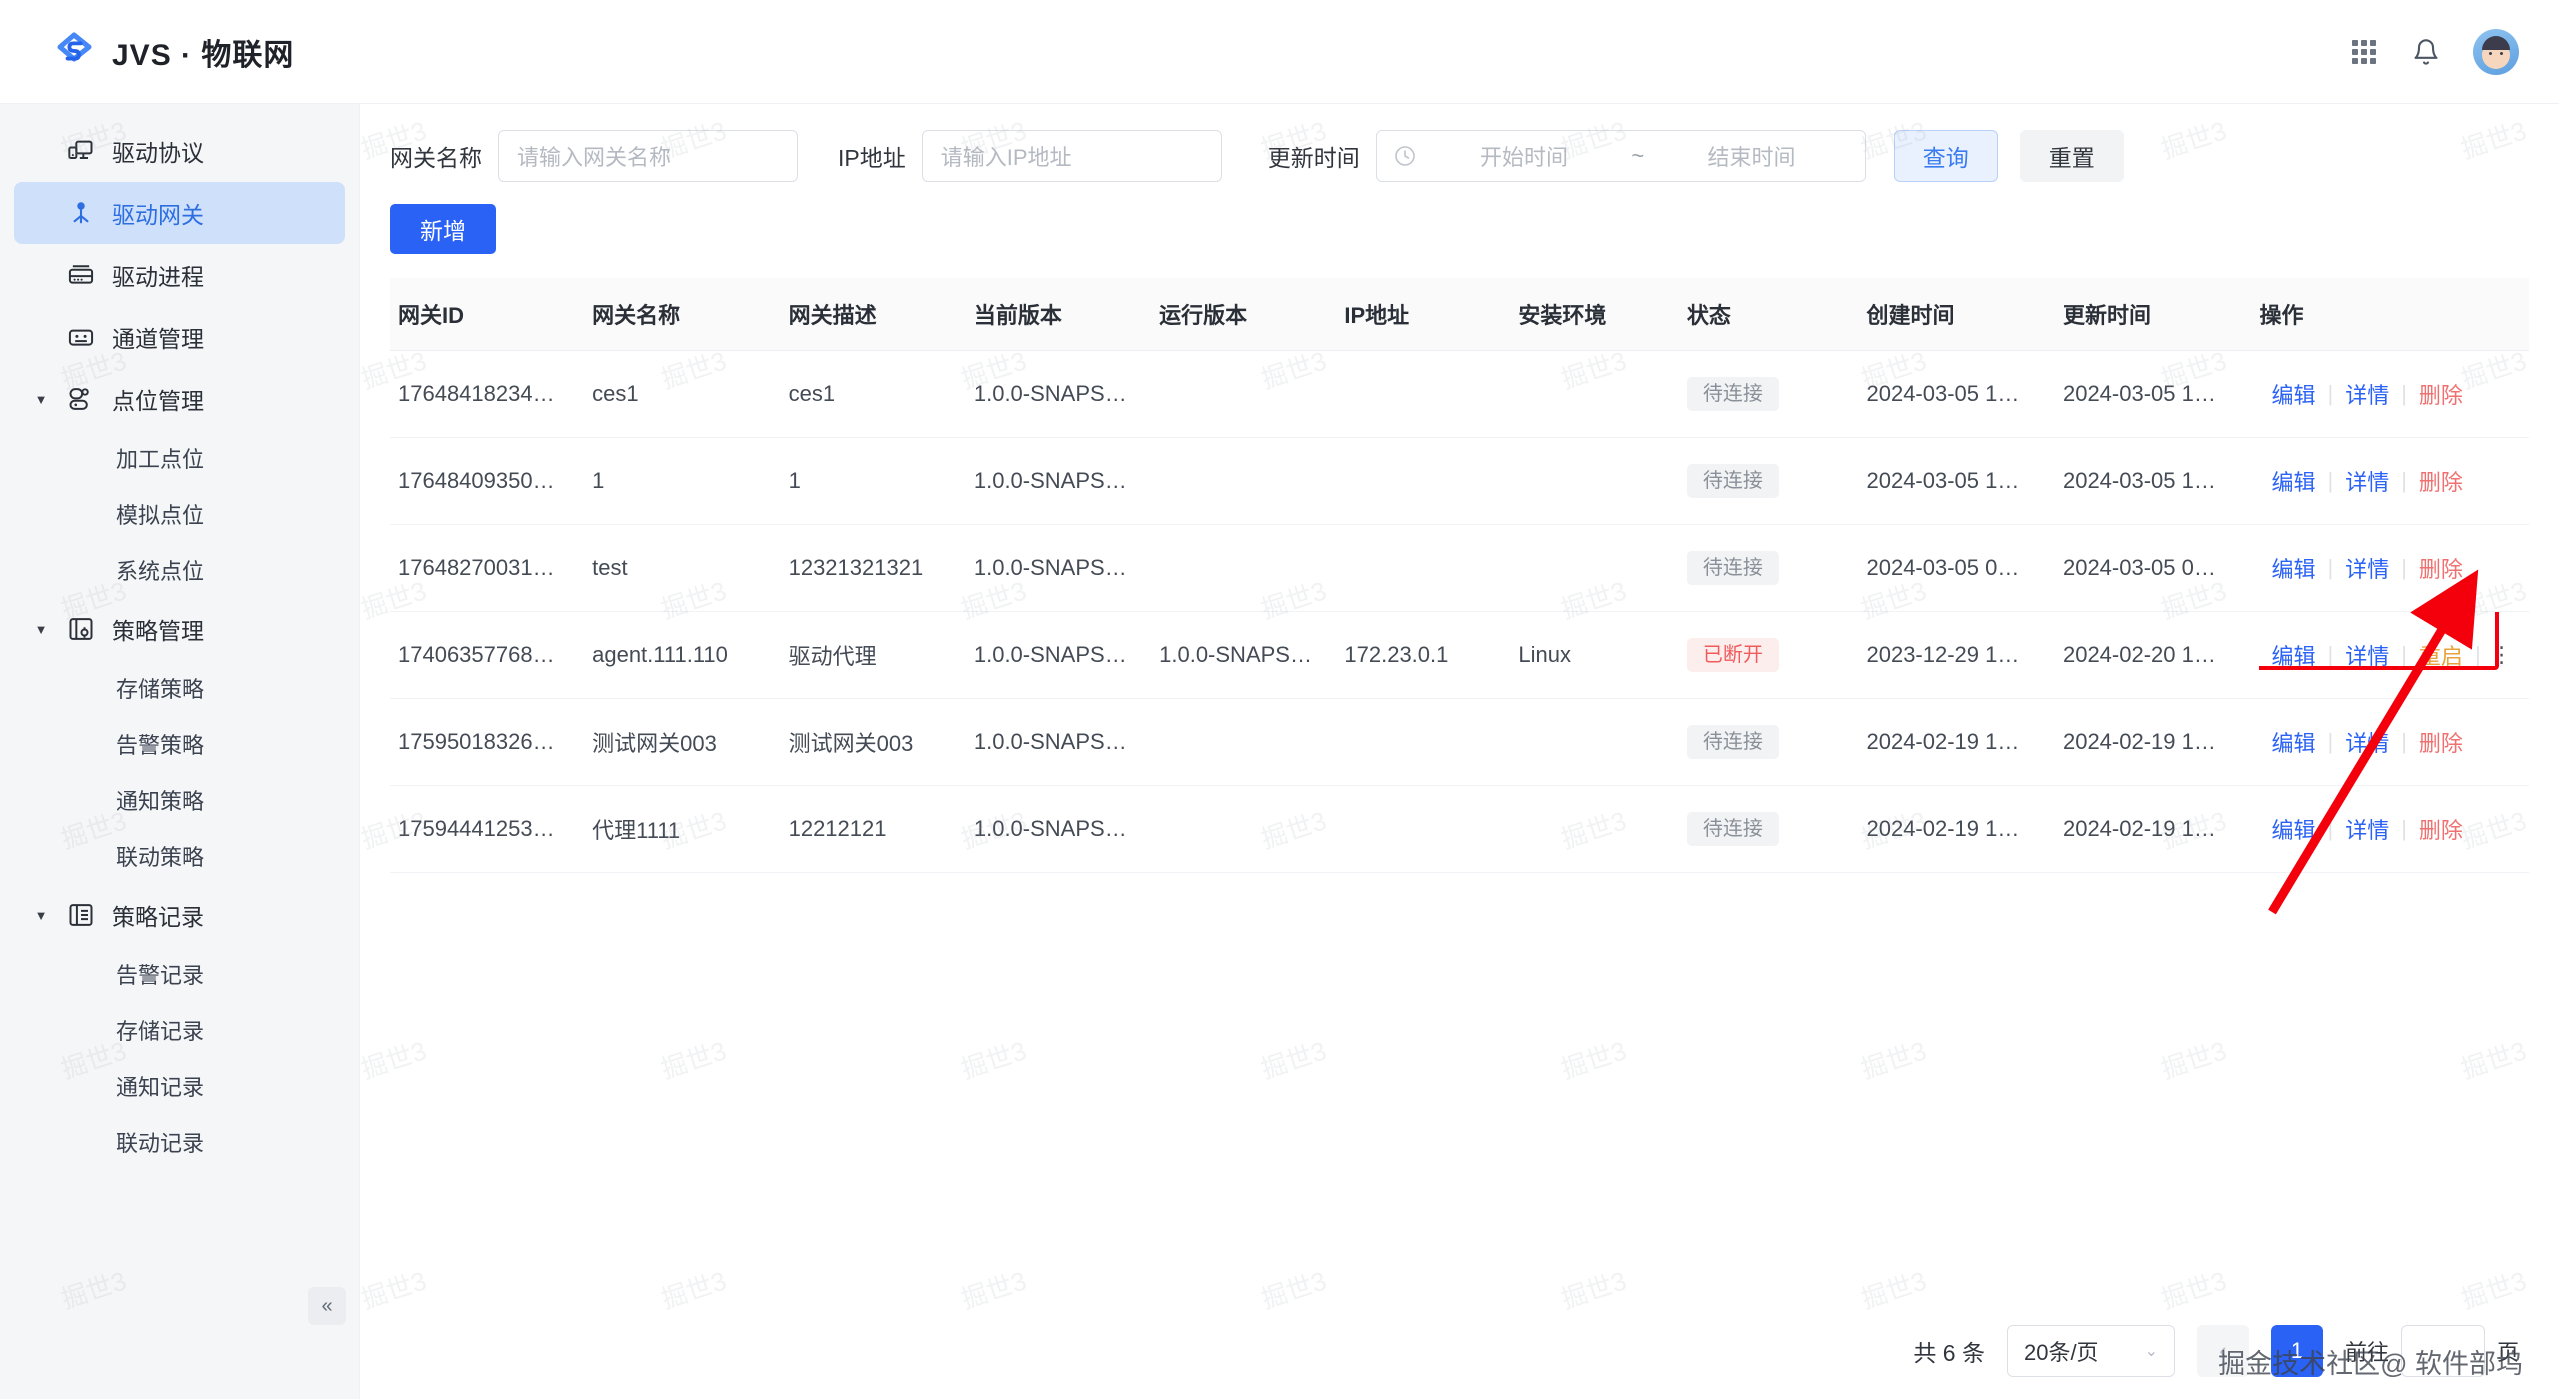  What do you see at coordinates (2426, 52) in the screenshot?
I see `bell-notification-icon` at bounding box center [2426, 52].